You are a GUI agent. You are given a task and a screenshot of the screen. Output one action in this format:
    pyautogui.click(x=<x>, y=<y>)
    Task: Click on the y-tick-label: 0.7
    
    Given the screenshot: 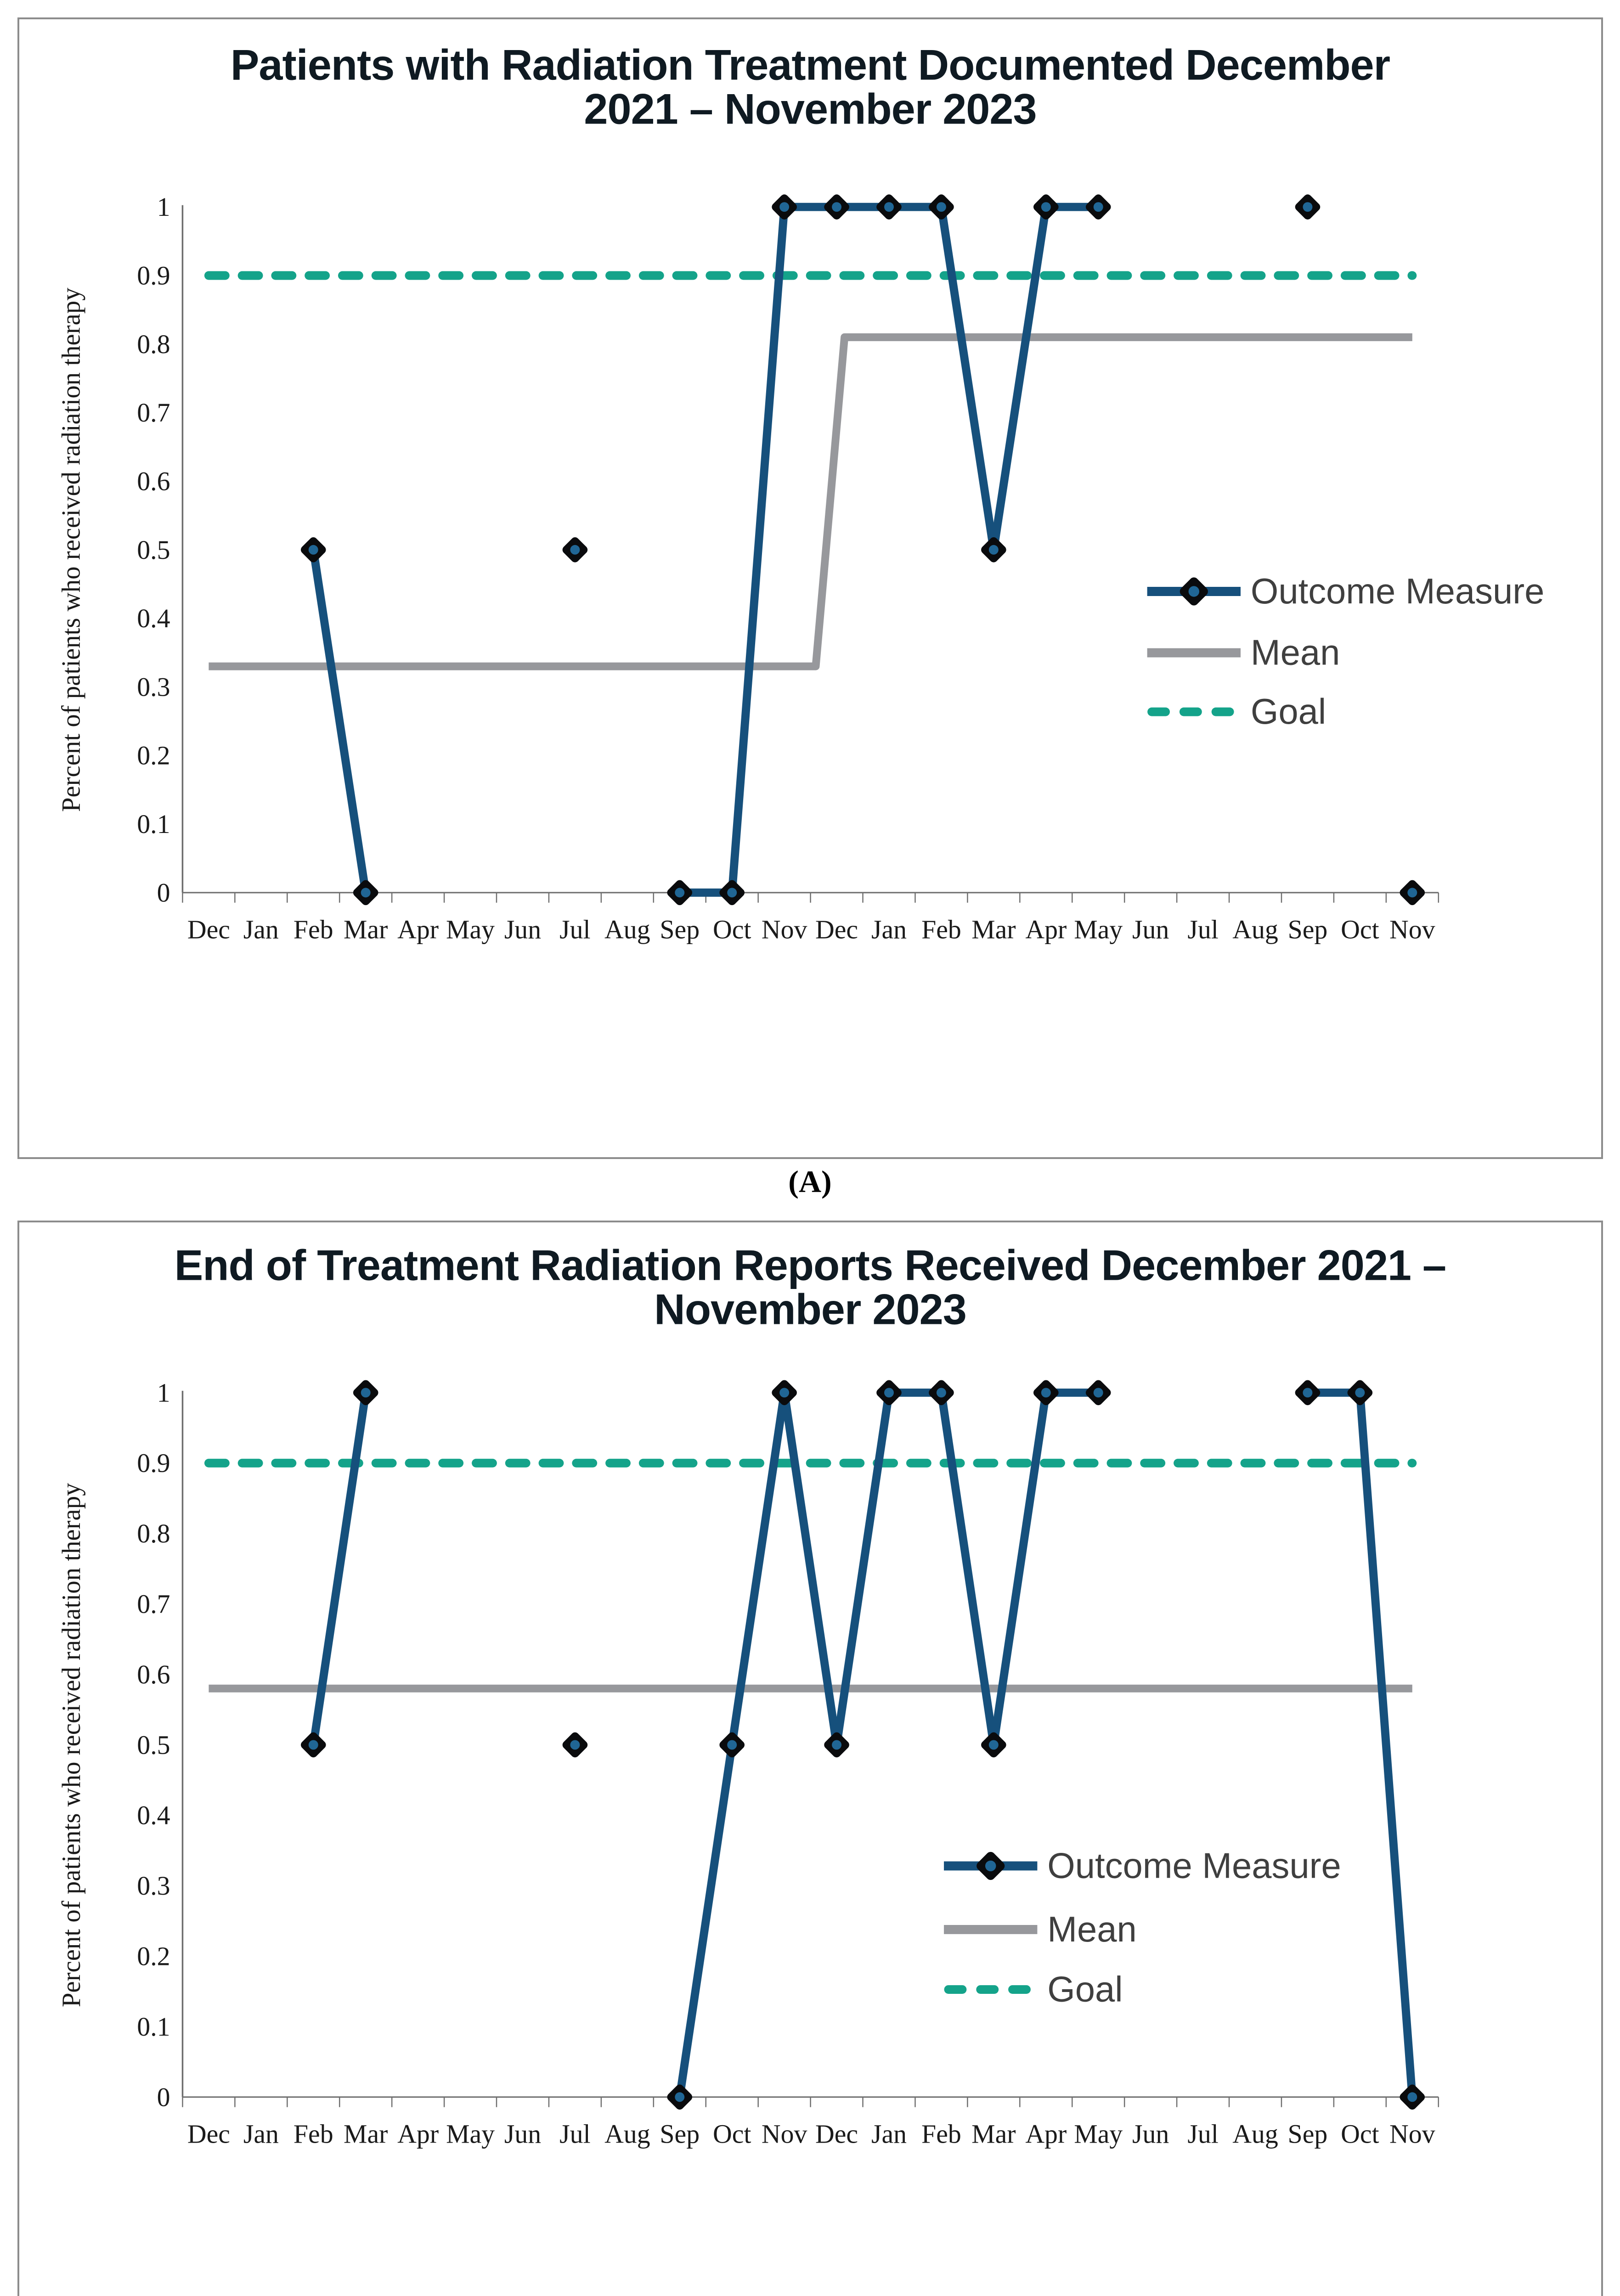 What is the action you would take?
    pyautogui.click(x=154, y=413)
    